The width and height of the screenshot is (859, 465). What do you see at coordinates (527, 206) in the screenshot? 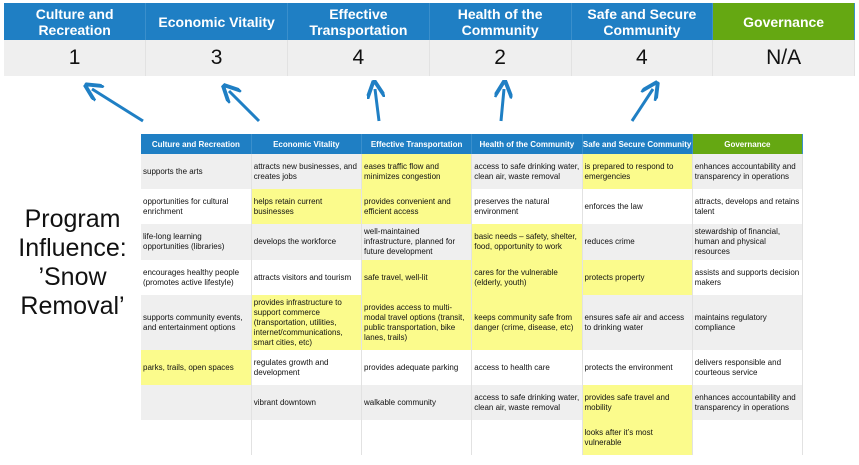
I see `table-cell: preserves the natural environment` at bounding box center [527, 206].